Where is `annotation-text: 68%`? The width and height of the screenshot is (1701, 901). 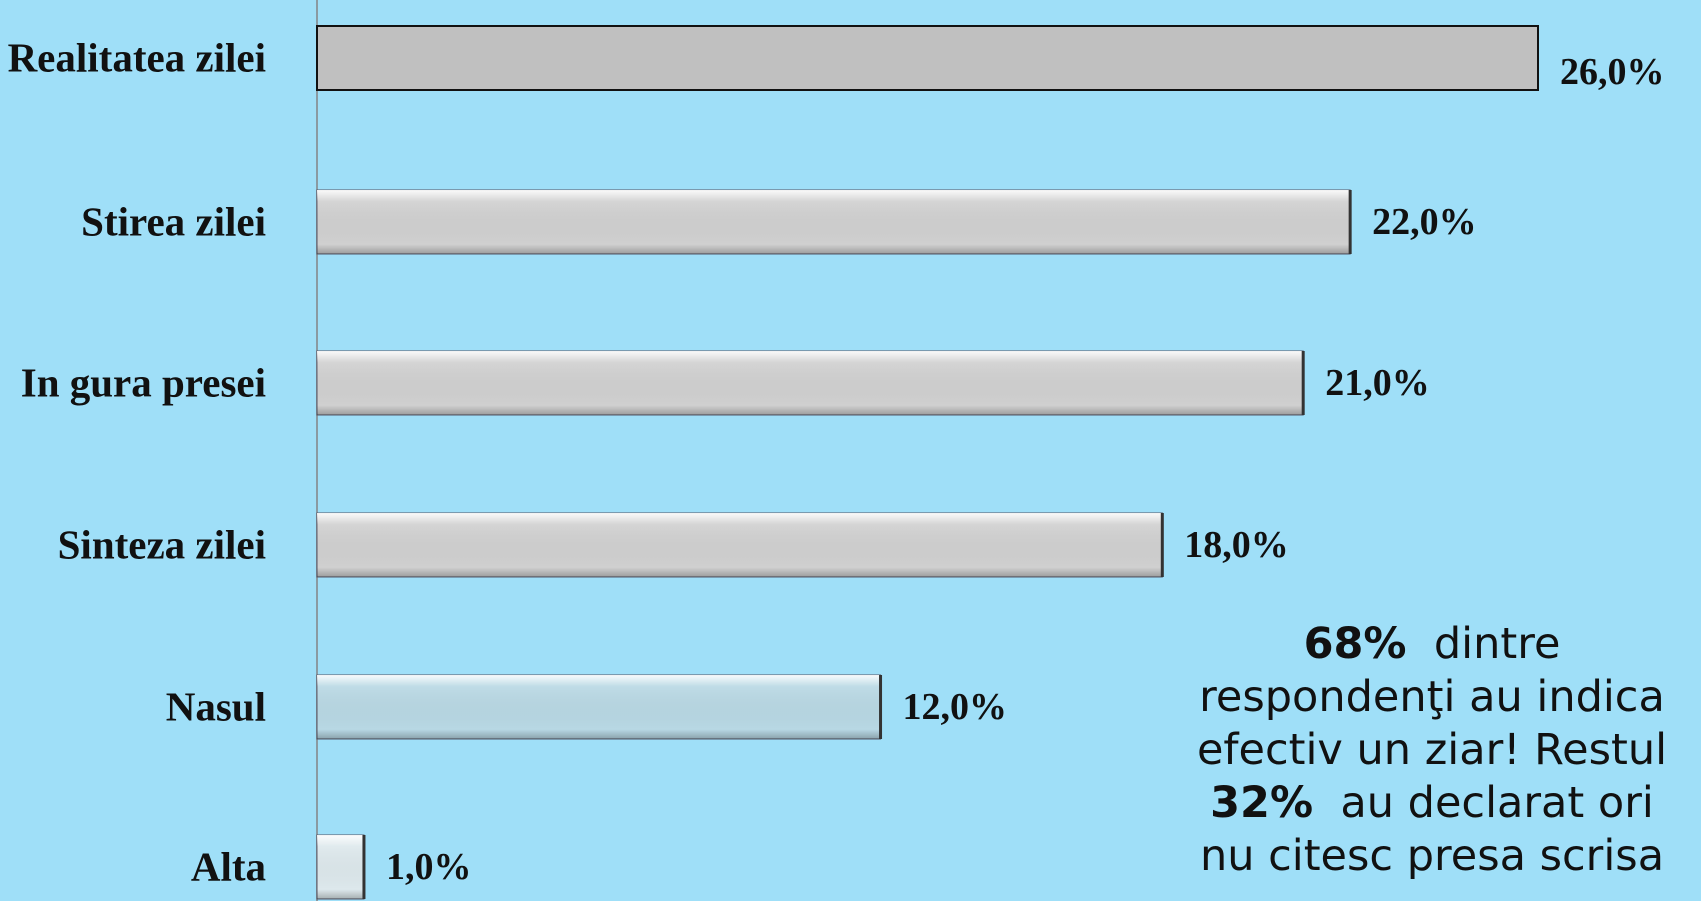 annotation-text: 68% is located at coordinates (1355, 644).